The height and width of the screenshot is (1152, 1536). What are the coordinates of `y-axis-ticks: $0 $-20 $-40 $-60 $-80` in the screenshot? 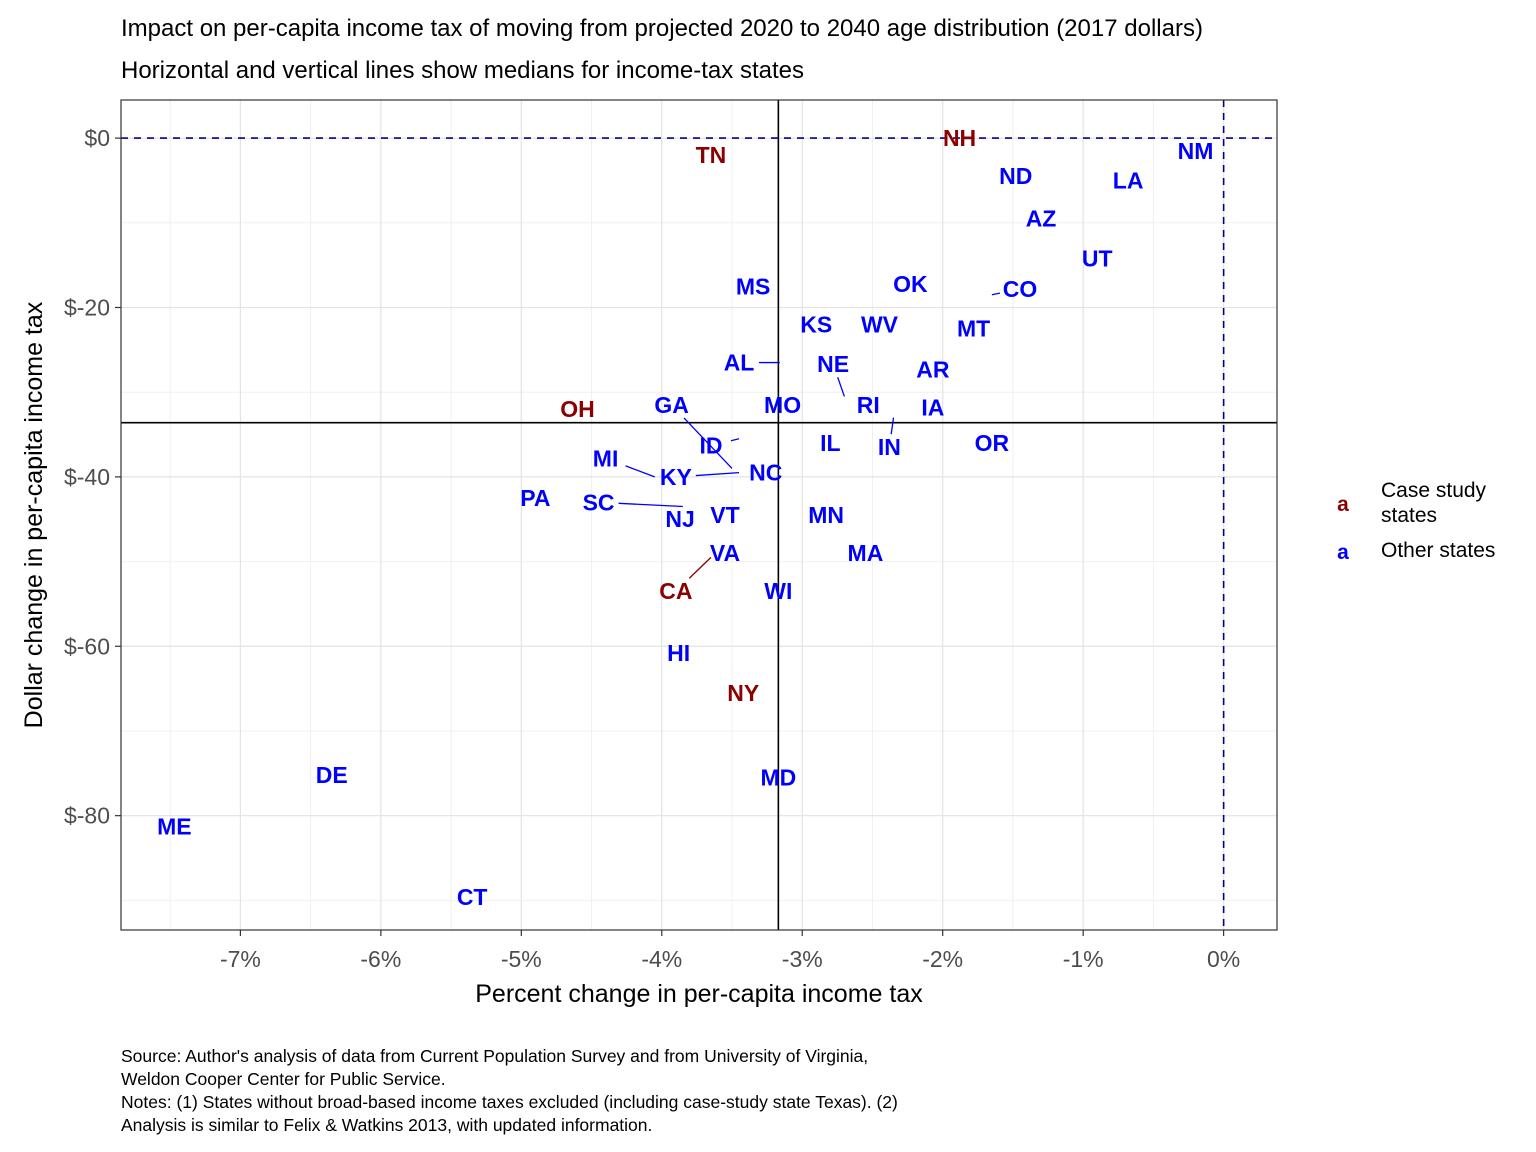 It's located at (92, 477).